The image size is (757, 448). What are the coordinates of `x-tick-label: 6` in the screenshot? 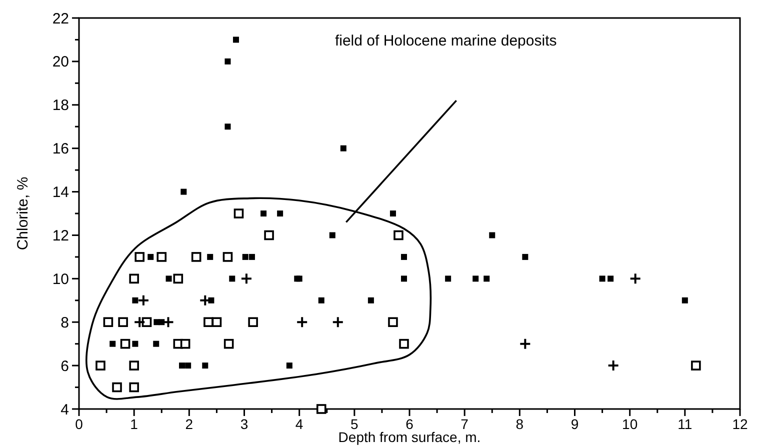 It's located at (410, 424).